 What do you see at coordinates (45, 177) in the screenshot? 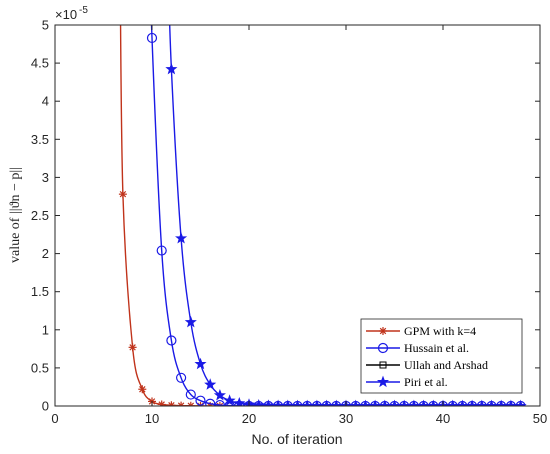
I see `y-tick-label: 3` at bounding box center [45, 177].